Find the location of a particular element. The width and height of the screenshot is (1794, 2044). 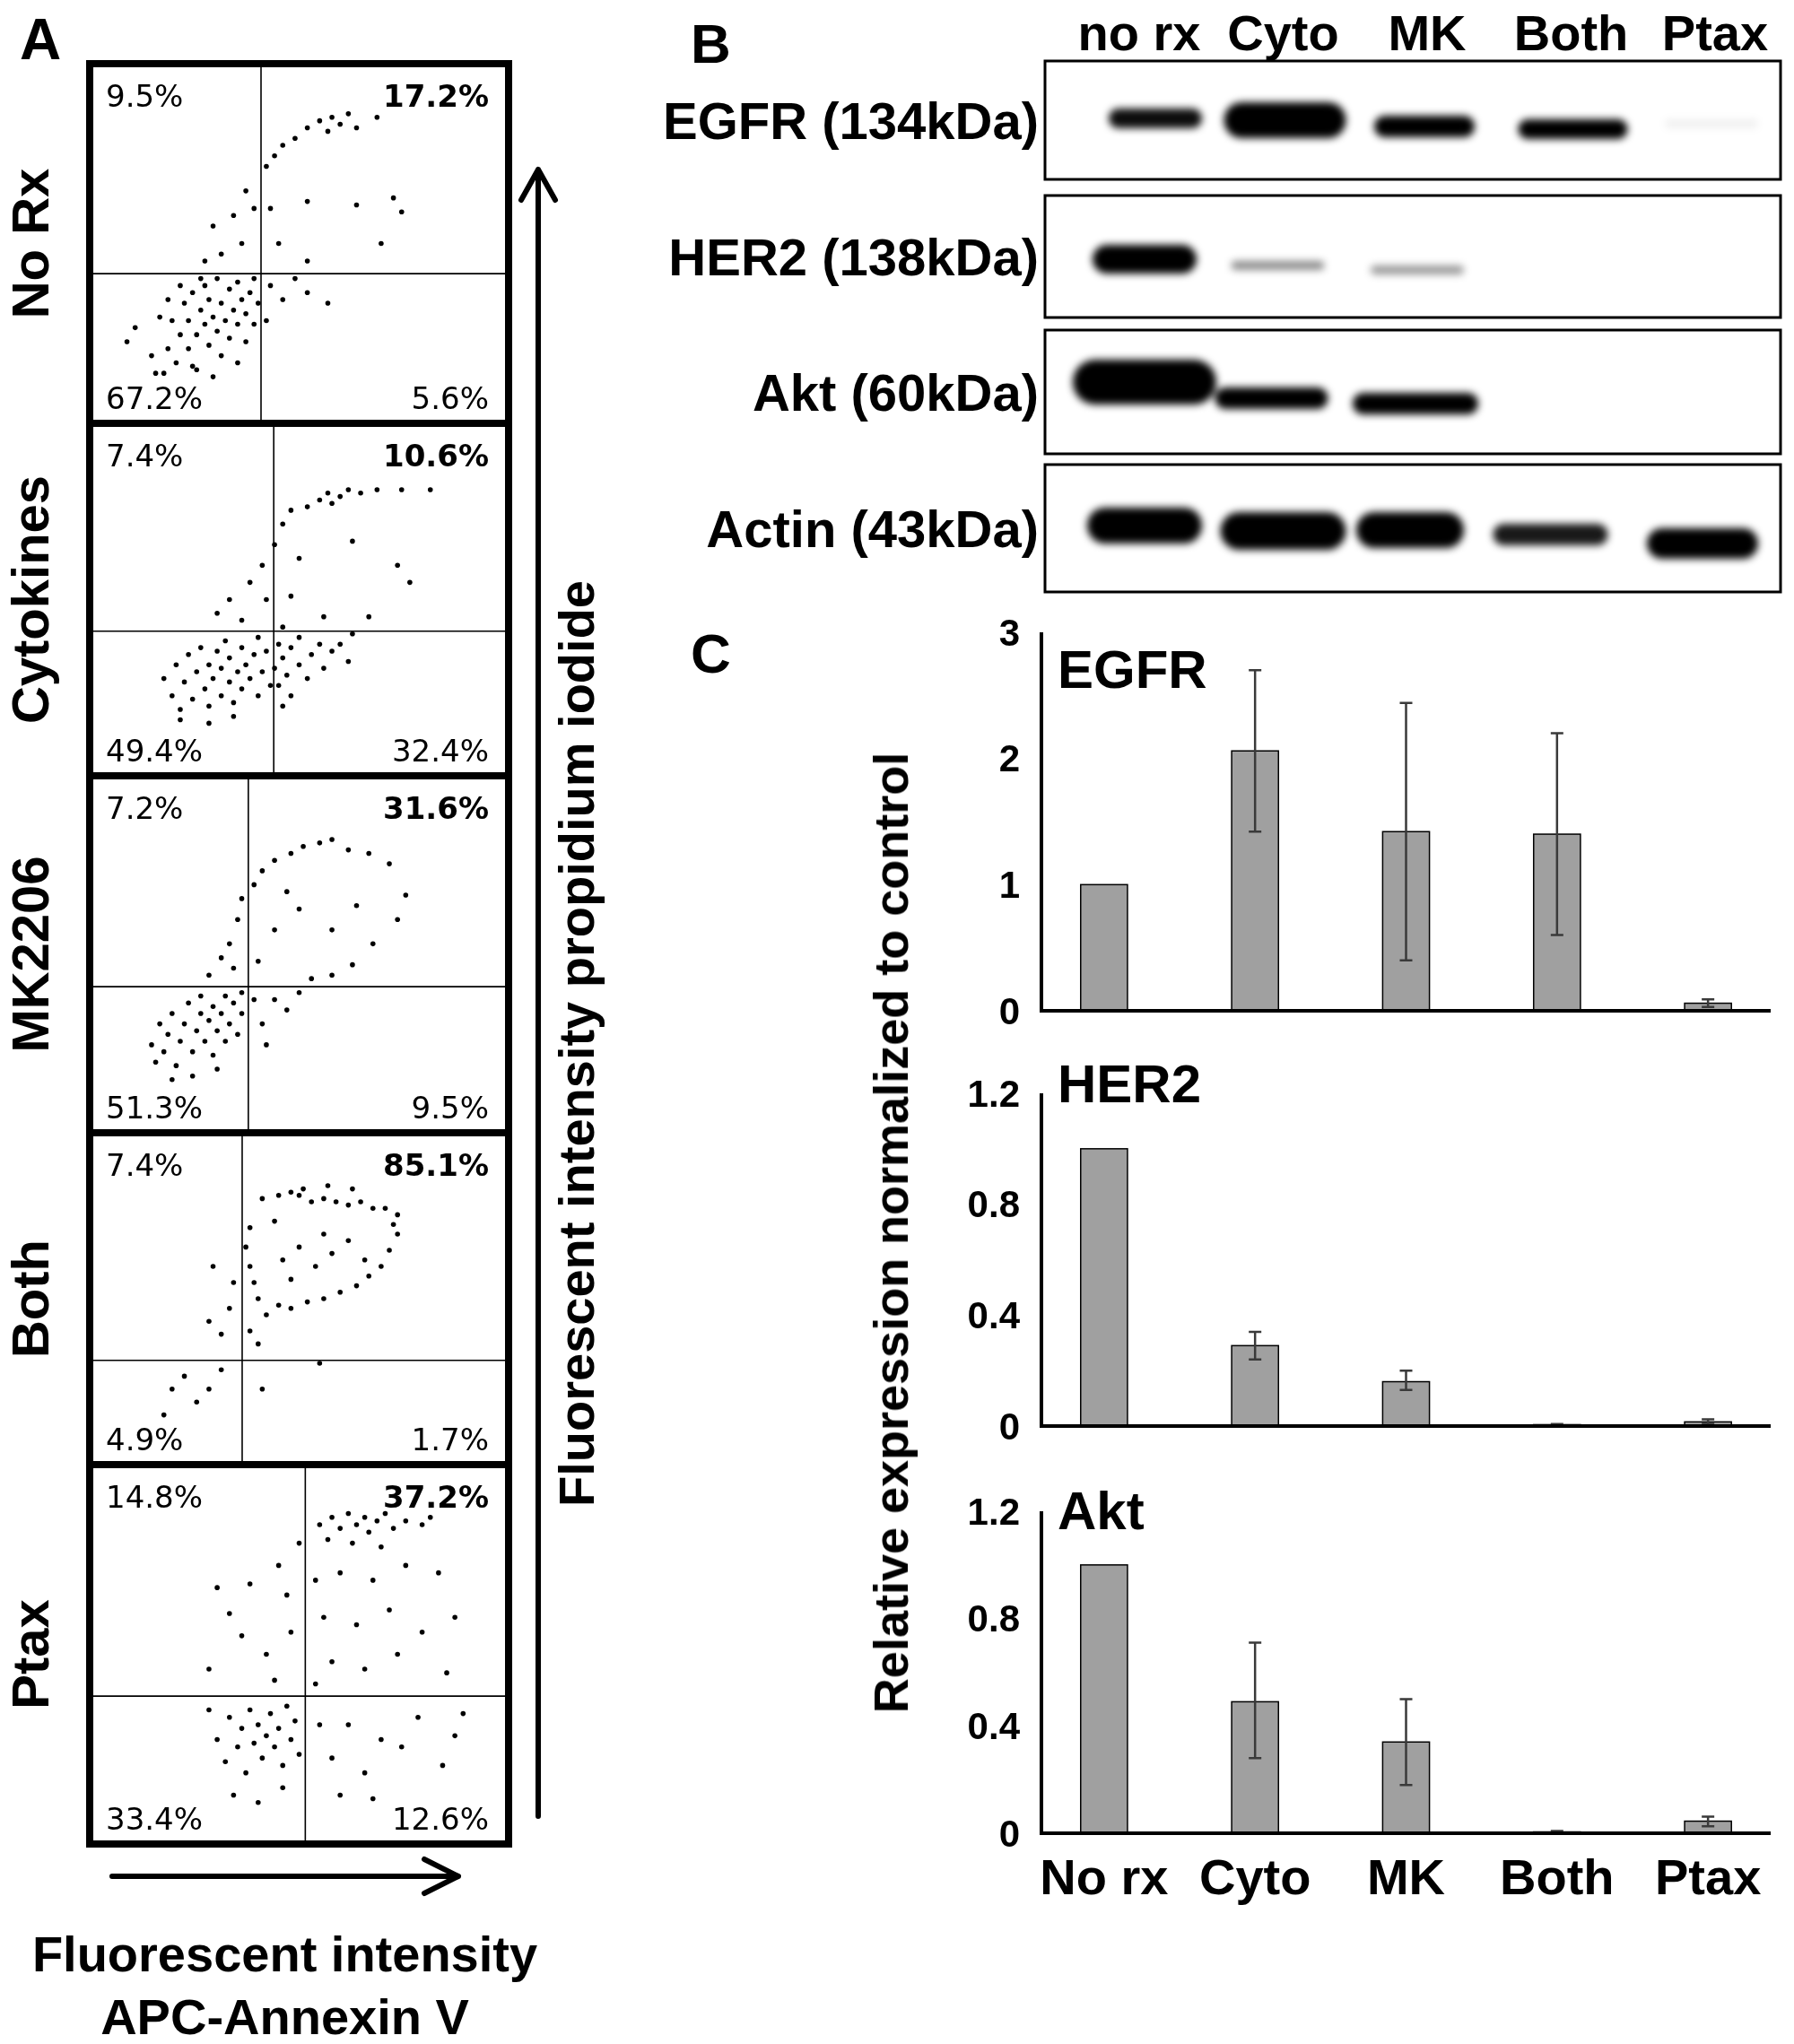

text: Both is located at coordinates (30, 1299).